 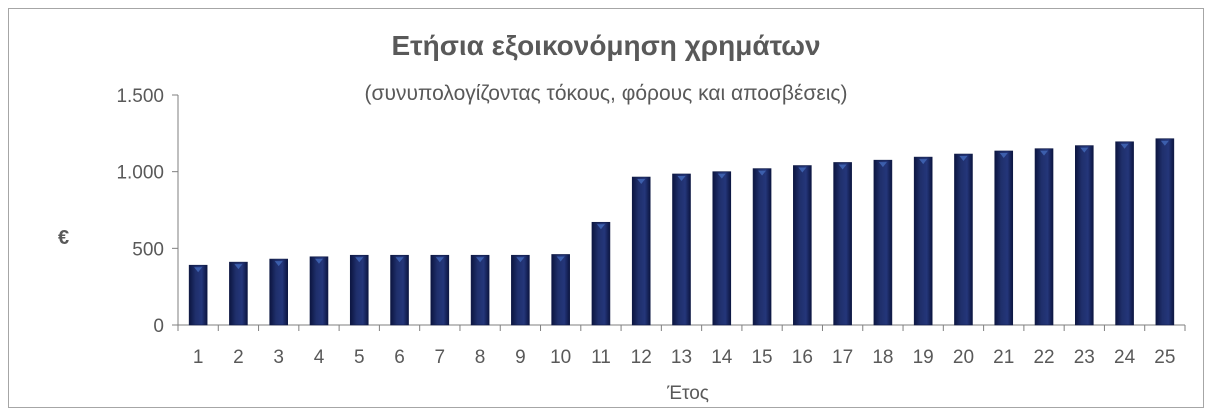 I want to click on x-tick-label: 12, so click(x=641, y=357).